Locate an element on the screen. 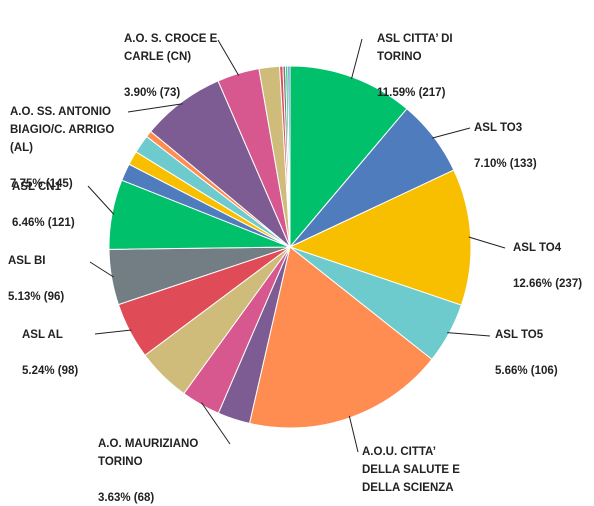  slice-label: ASL BI 5.13% (96) is located at coordinates (36, 279).